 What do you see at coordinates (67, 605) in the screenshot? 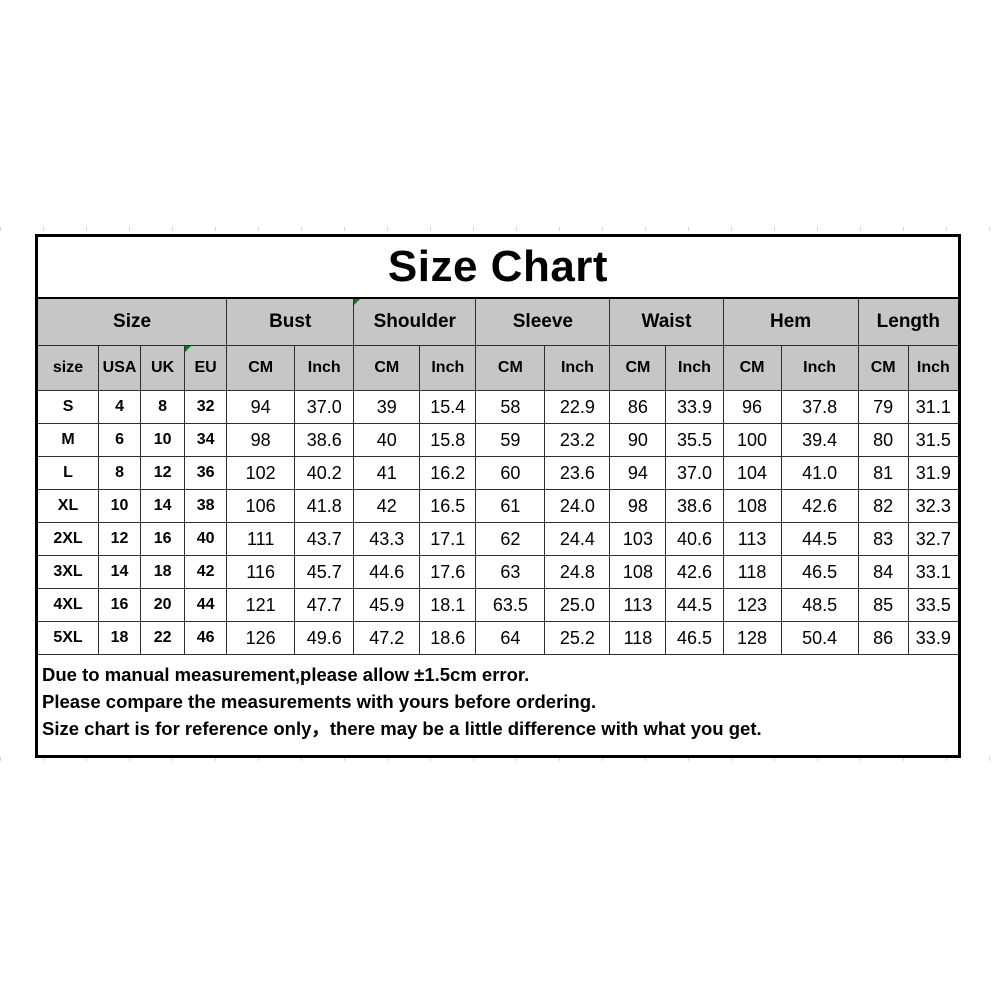
I see `size-label-cell: 4XL` at bounding box center [67, 605].